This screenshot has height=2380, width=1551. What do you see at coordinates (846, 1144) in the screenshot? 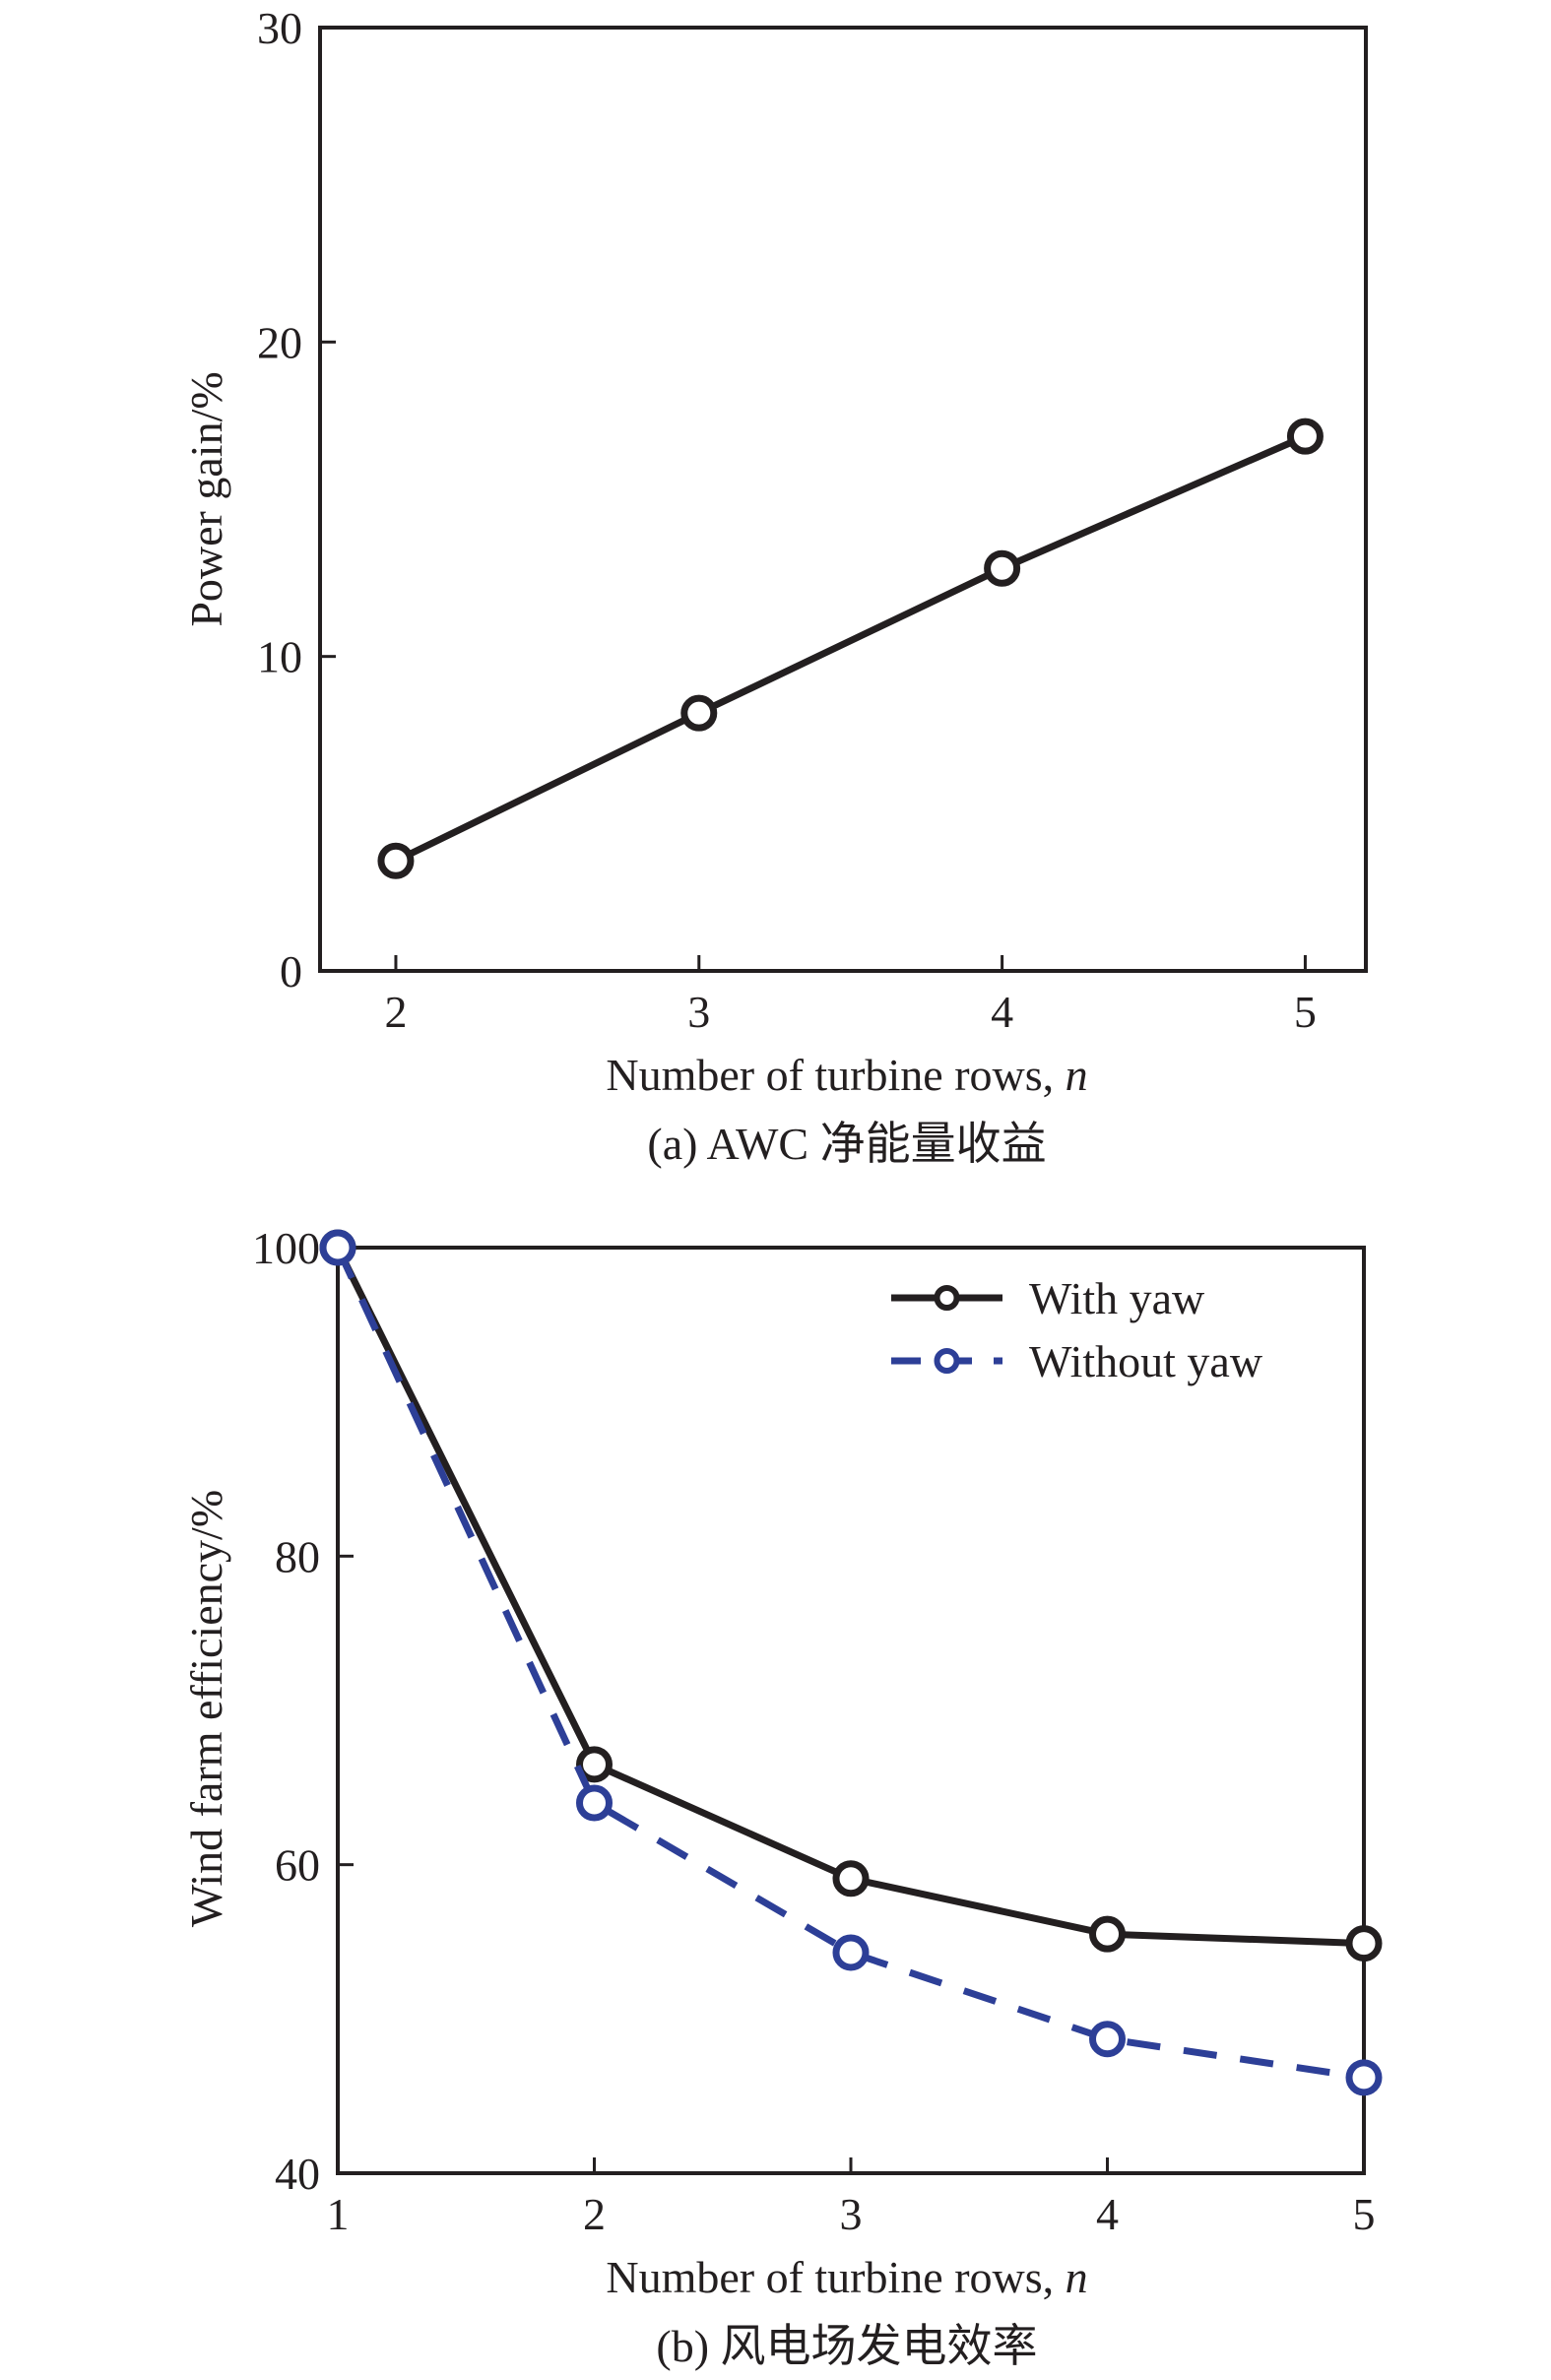
I see `caption-a: (a) AWC 净能量收益` at bounding box center [846, 1144].